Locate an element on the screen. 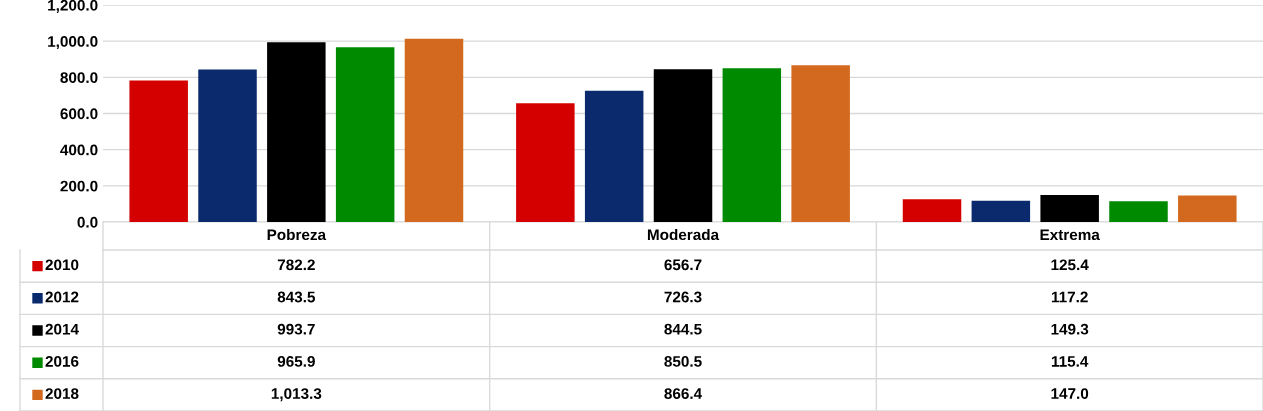  y-tick-label: 400.0 is located at coordinates (79, 150).